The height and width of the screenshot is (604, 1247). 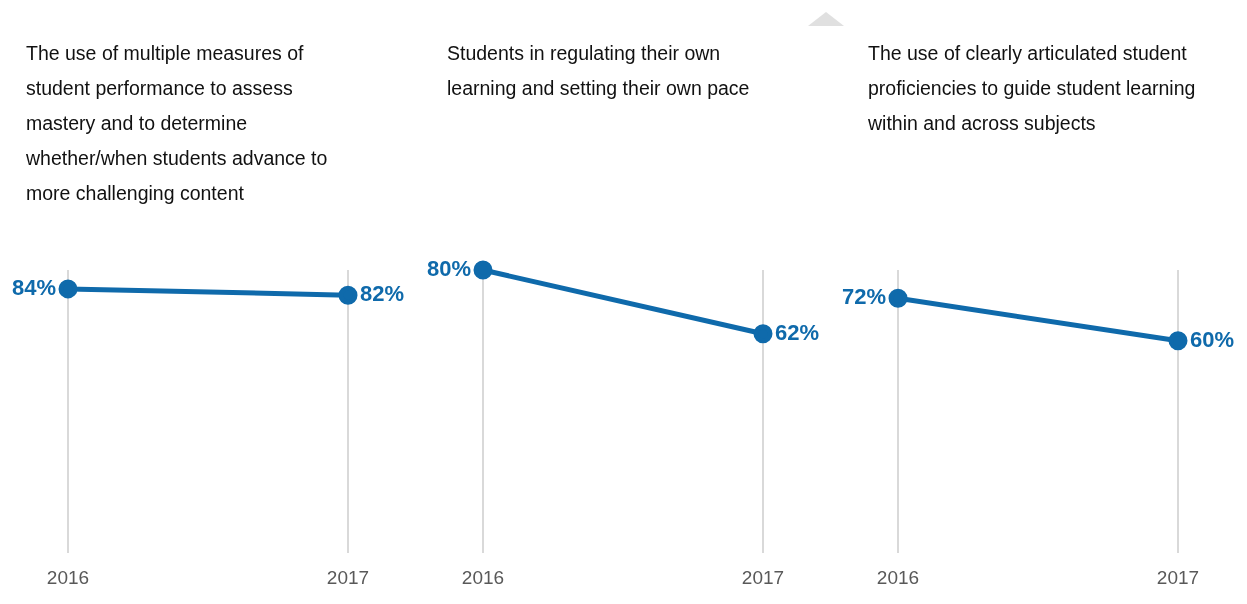 I want to click on data-label: 60%, so click(x=1212, y=339).